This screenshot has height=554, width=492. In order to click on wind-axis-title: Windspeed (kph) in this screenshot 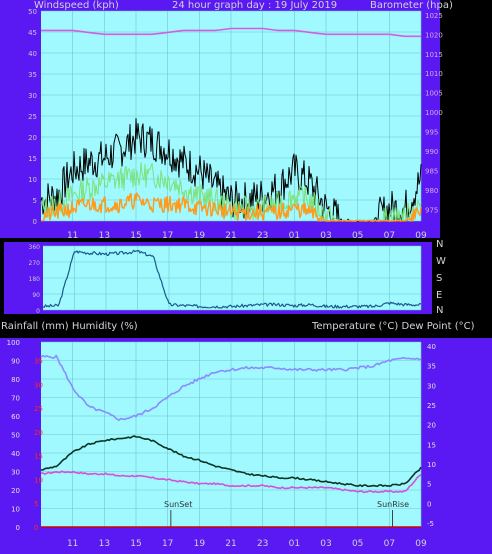, I will do `click(76, 5)`.